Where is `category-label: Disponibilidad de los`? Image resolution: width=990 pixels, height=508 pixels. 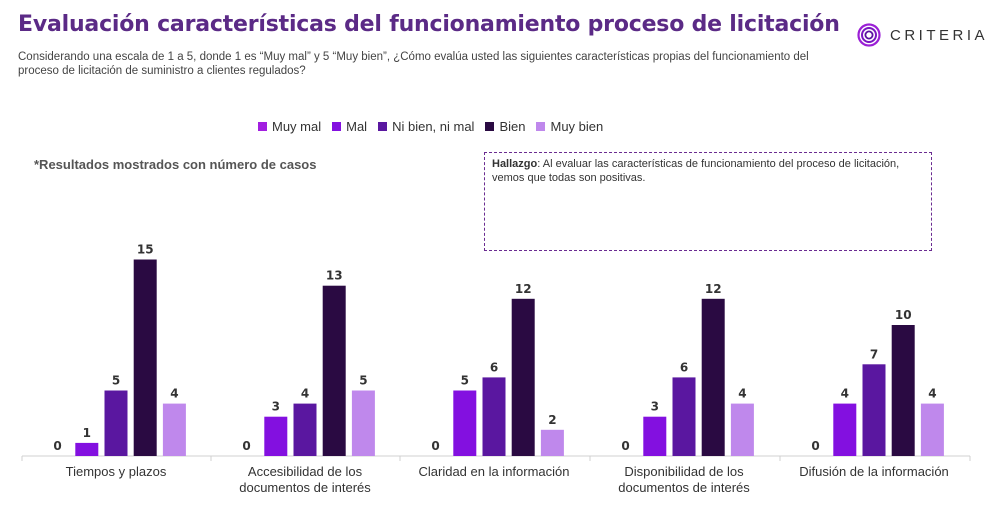
category-label: Disponibilidad de los is located at coordinates (684, 471).